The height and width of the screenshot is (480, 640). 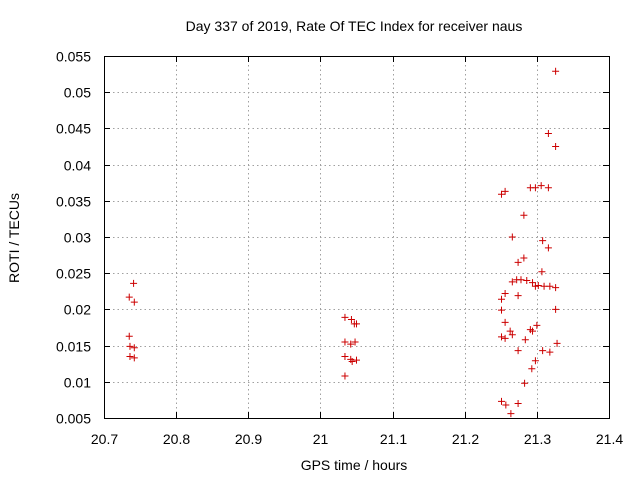 What do you see at coordinates (77, 166) in the screenshot?
I see `y-tick-label: 0.04` at bounding box center [77, 166].